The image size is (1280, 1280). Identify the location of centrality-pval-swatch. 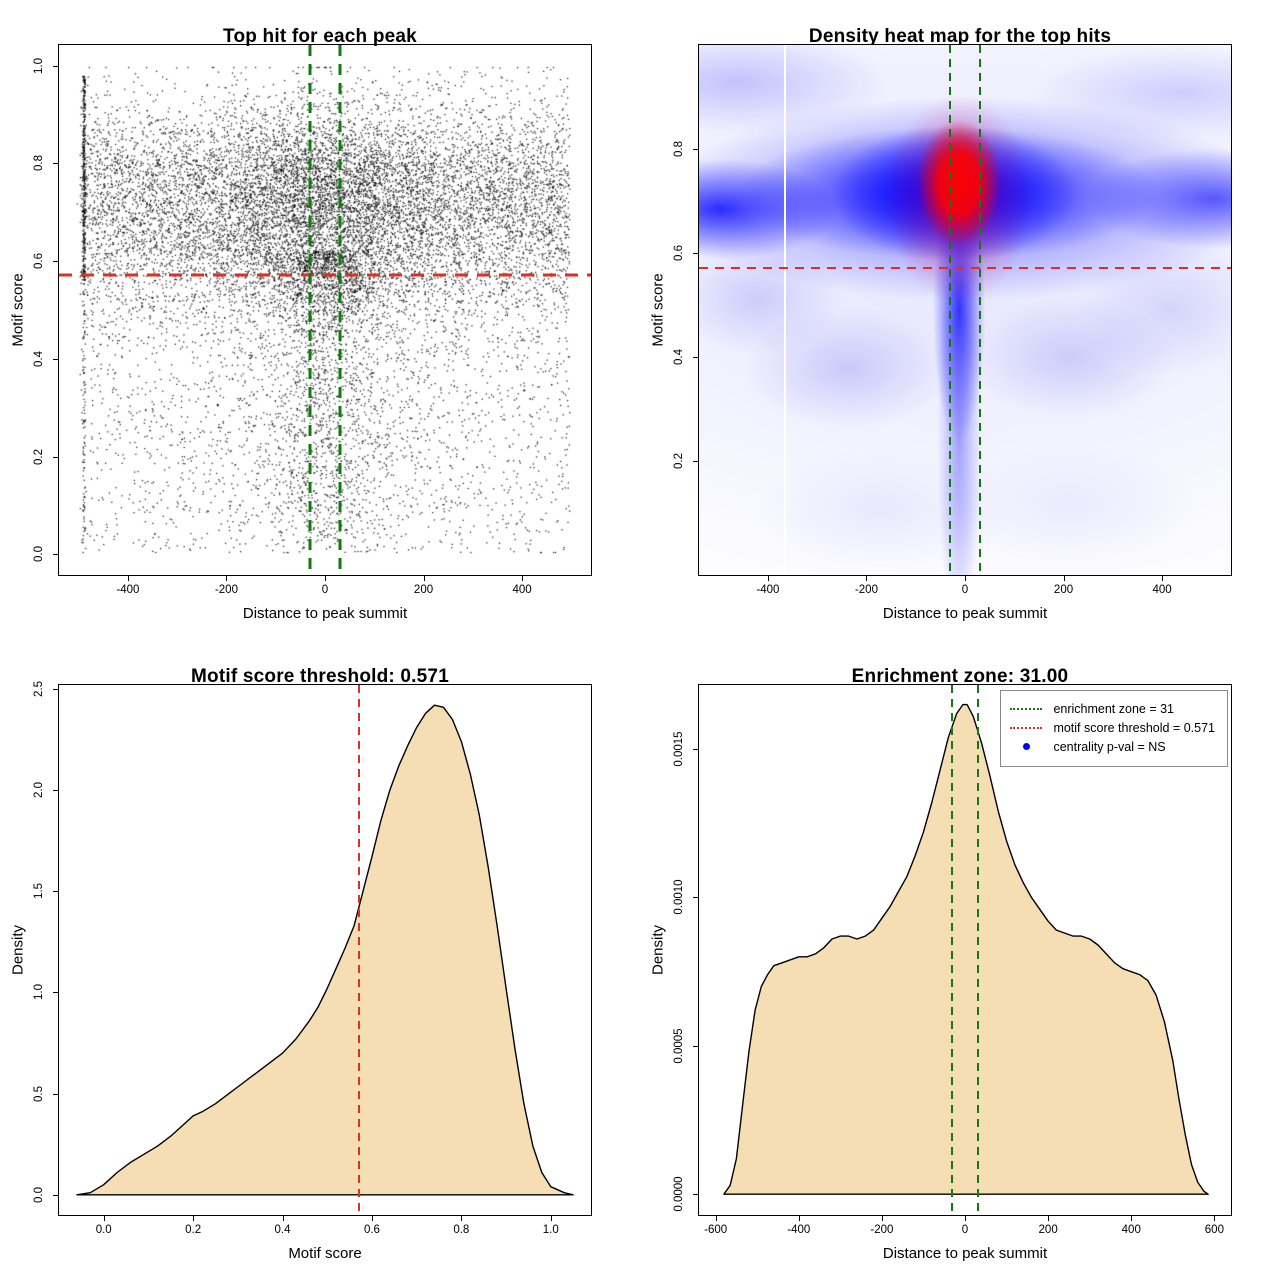
(1026, 746).